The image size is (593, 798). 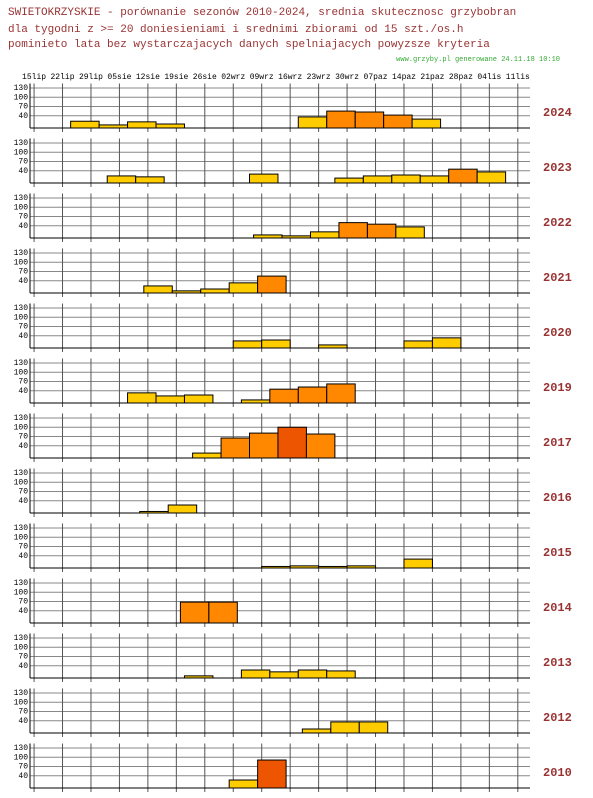 I want to click on x-tick-label: 16wrz, so click(x=290, y=77).